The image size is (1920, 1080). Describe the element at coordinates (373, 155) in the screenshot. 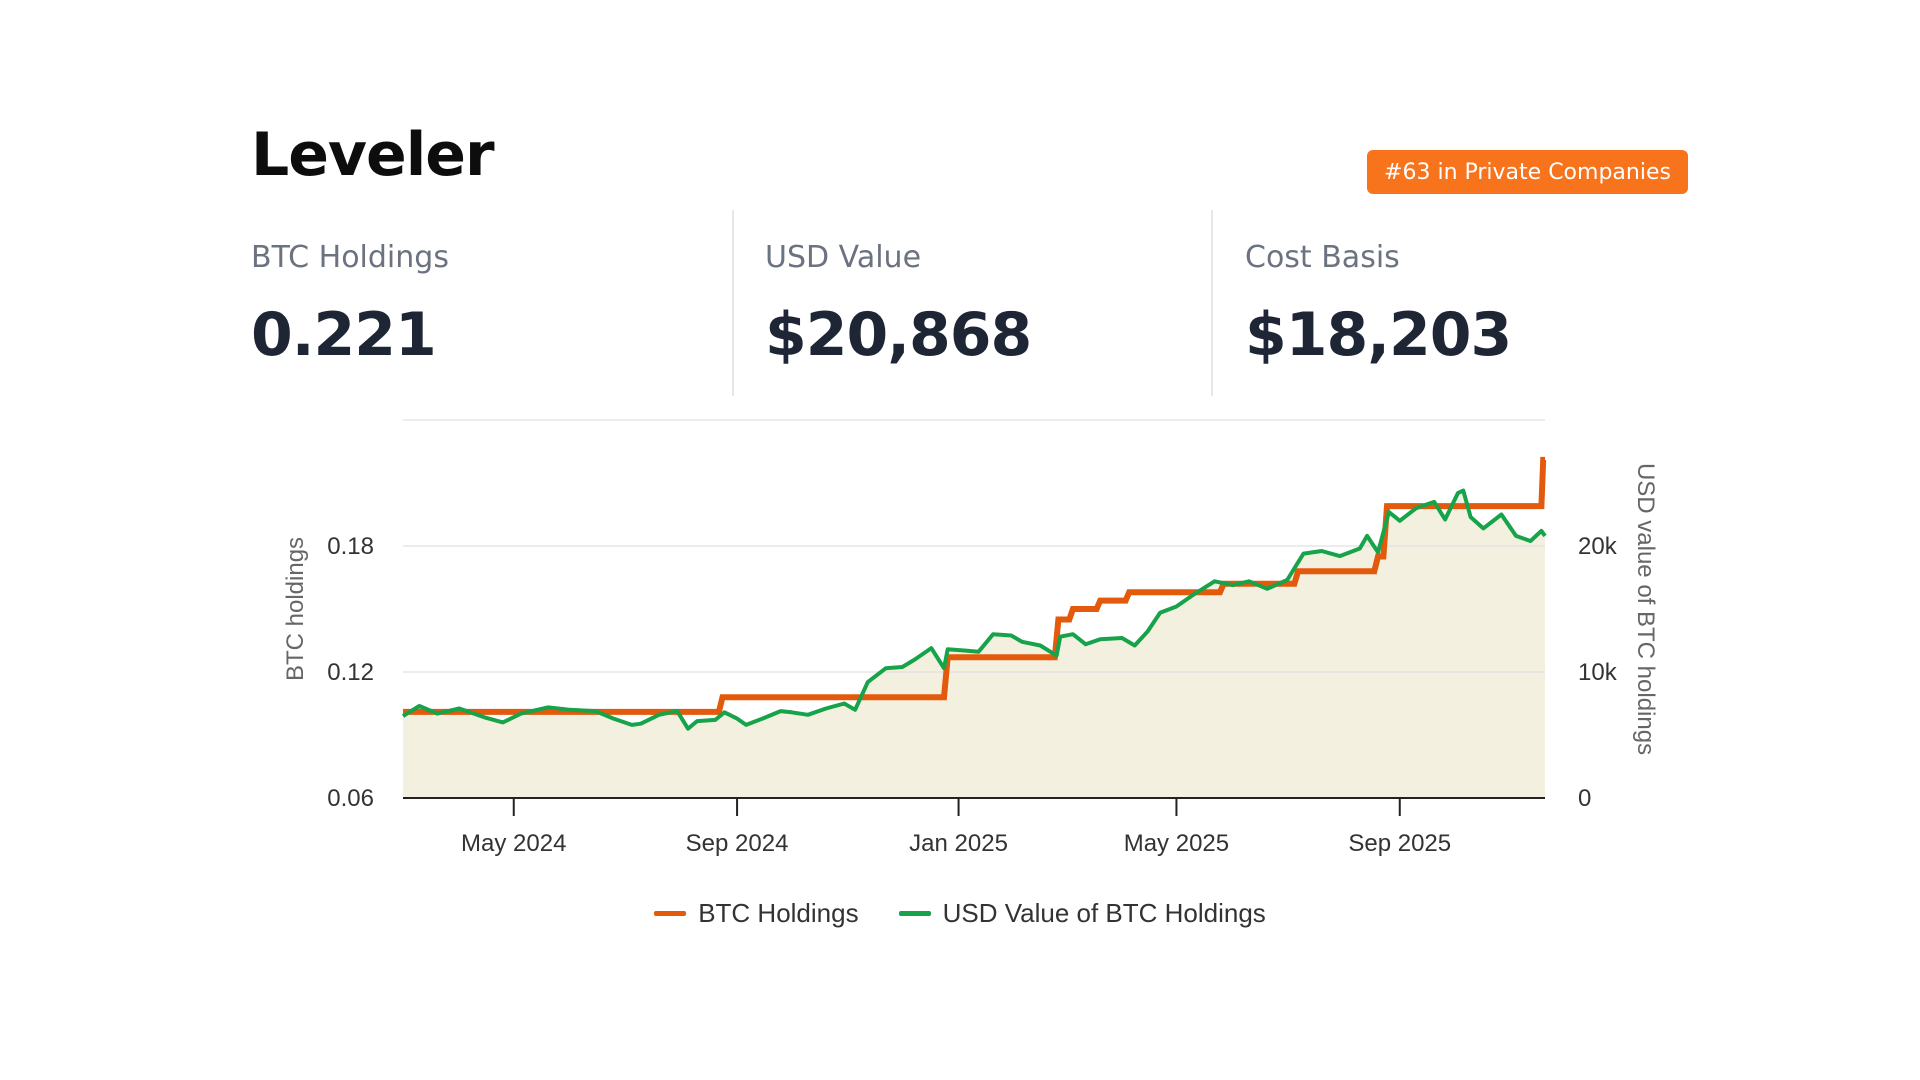

I see `page-title: Leveler` at that location.